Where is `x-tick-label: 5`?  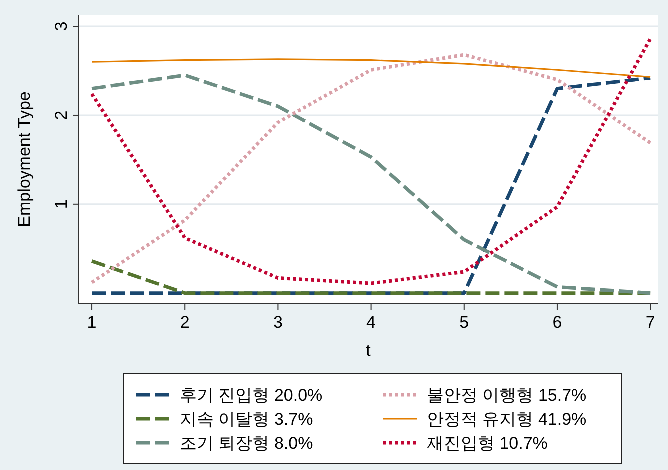
x-tick-label: 5 is located at coordinates (465, 322).